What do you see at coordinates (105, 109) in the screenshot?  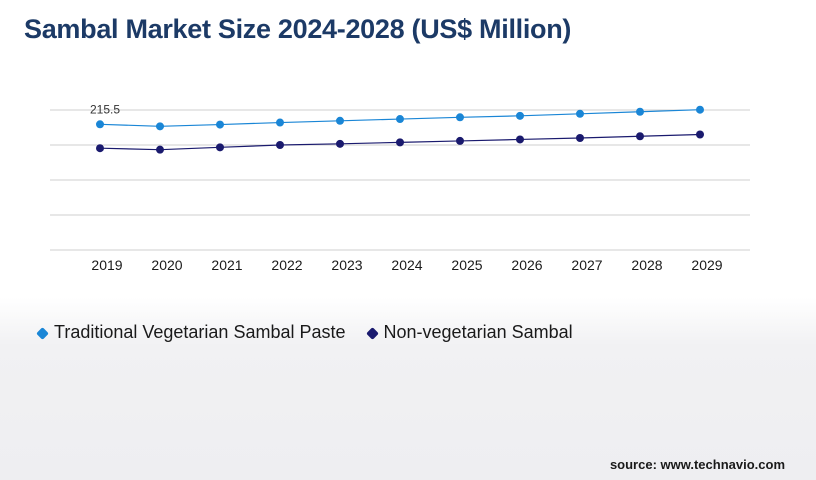 I see `data-label: 215.5` at bounding box center [105, 109].